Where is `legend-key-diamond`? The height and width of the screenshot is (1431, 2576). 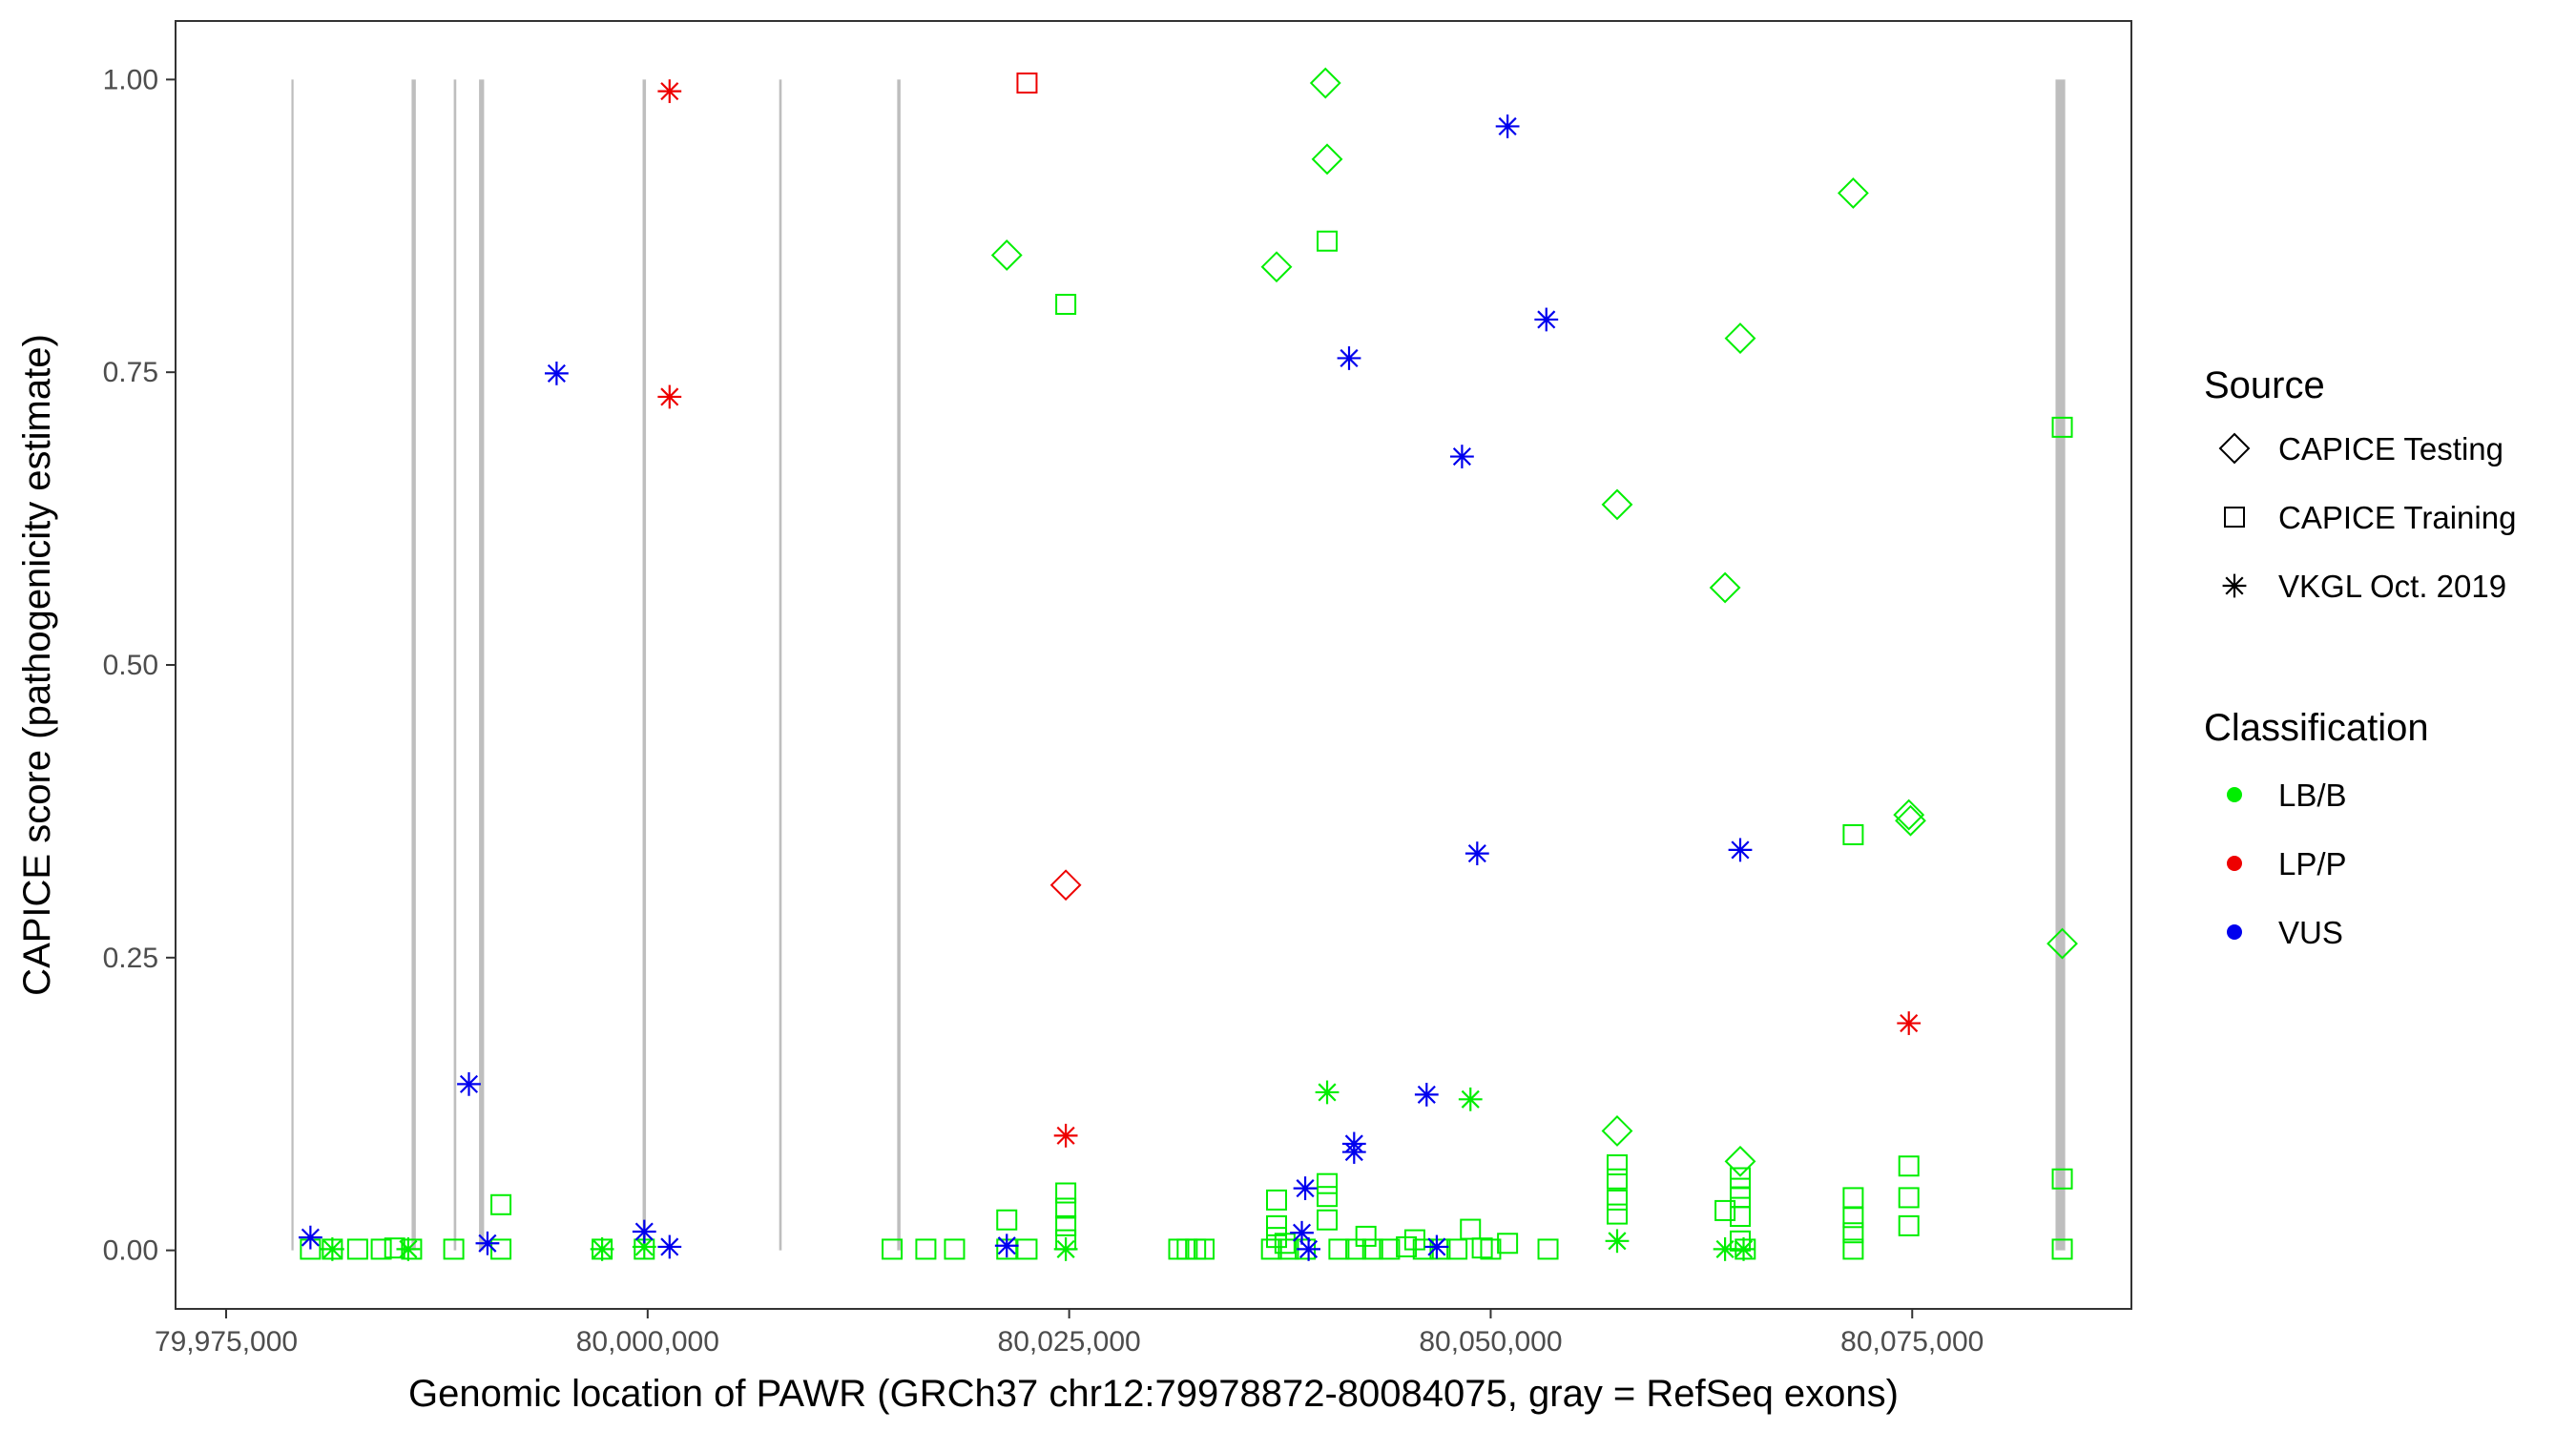 legend-key-diamond is located at coordinates (2234, 448).